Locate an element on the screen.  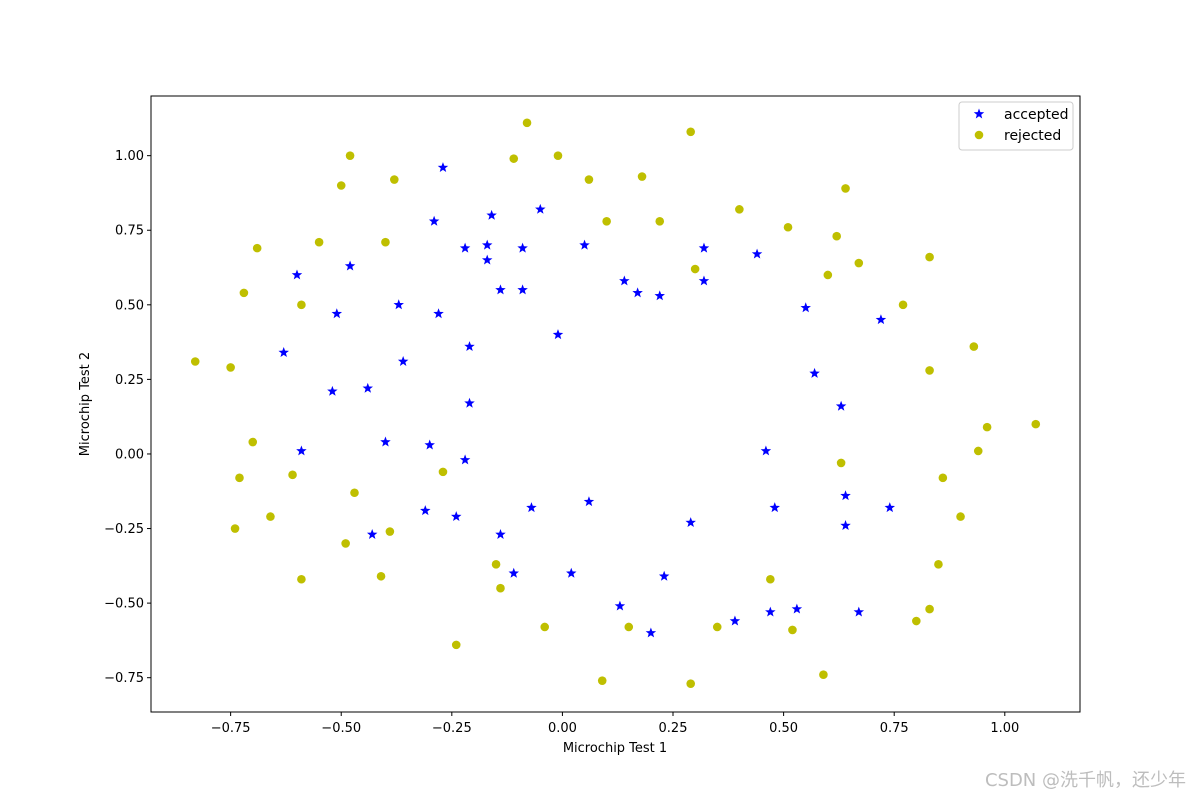
x-tick-label: −0.25 is located at coordinates (452, 728).